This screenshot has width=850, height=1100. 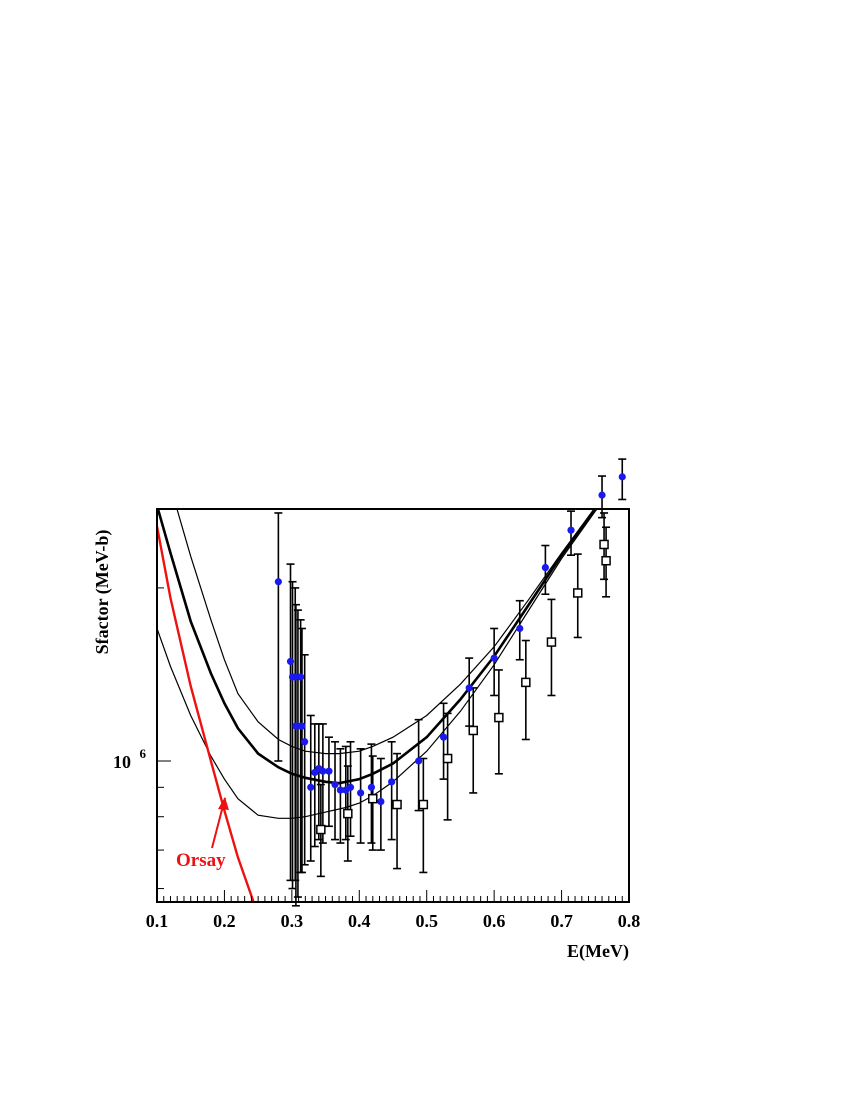 What do you see at coordinates (292, 921) in the screenshot?
I see `x-tick-label: 0.3` at bounding box center [292, 921].